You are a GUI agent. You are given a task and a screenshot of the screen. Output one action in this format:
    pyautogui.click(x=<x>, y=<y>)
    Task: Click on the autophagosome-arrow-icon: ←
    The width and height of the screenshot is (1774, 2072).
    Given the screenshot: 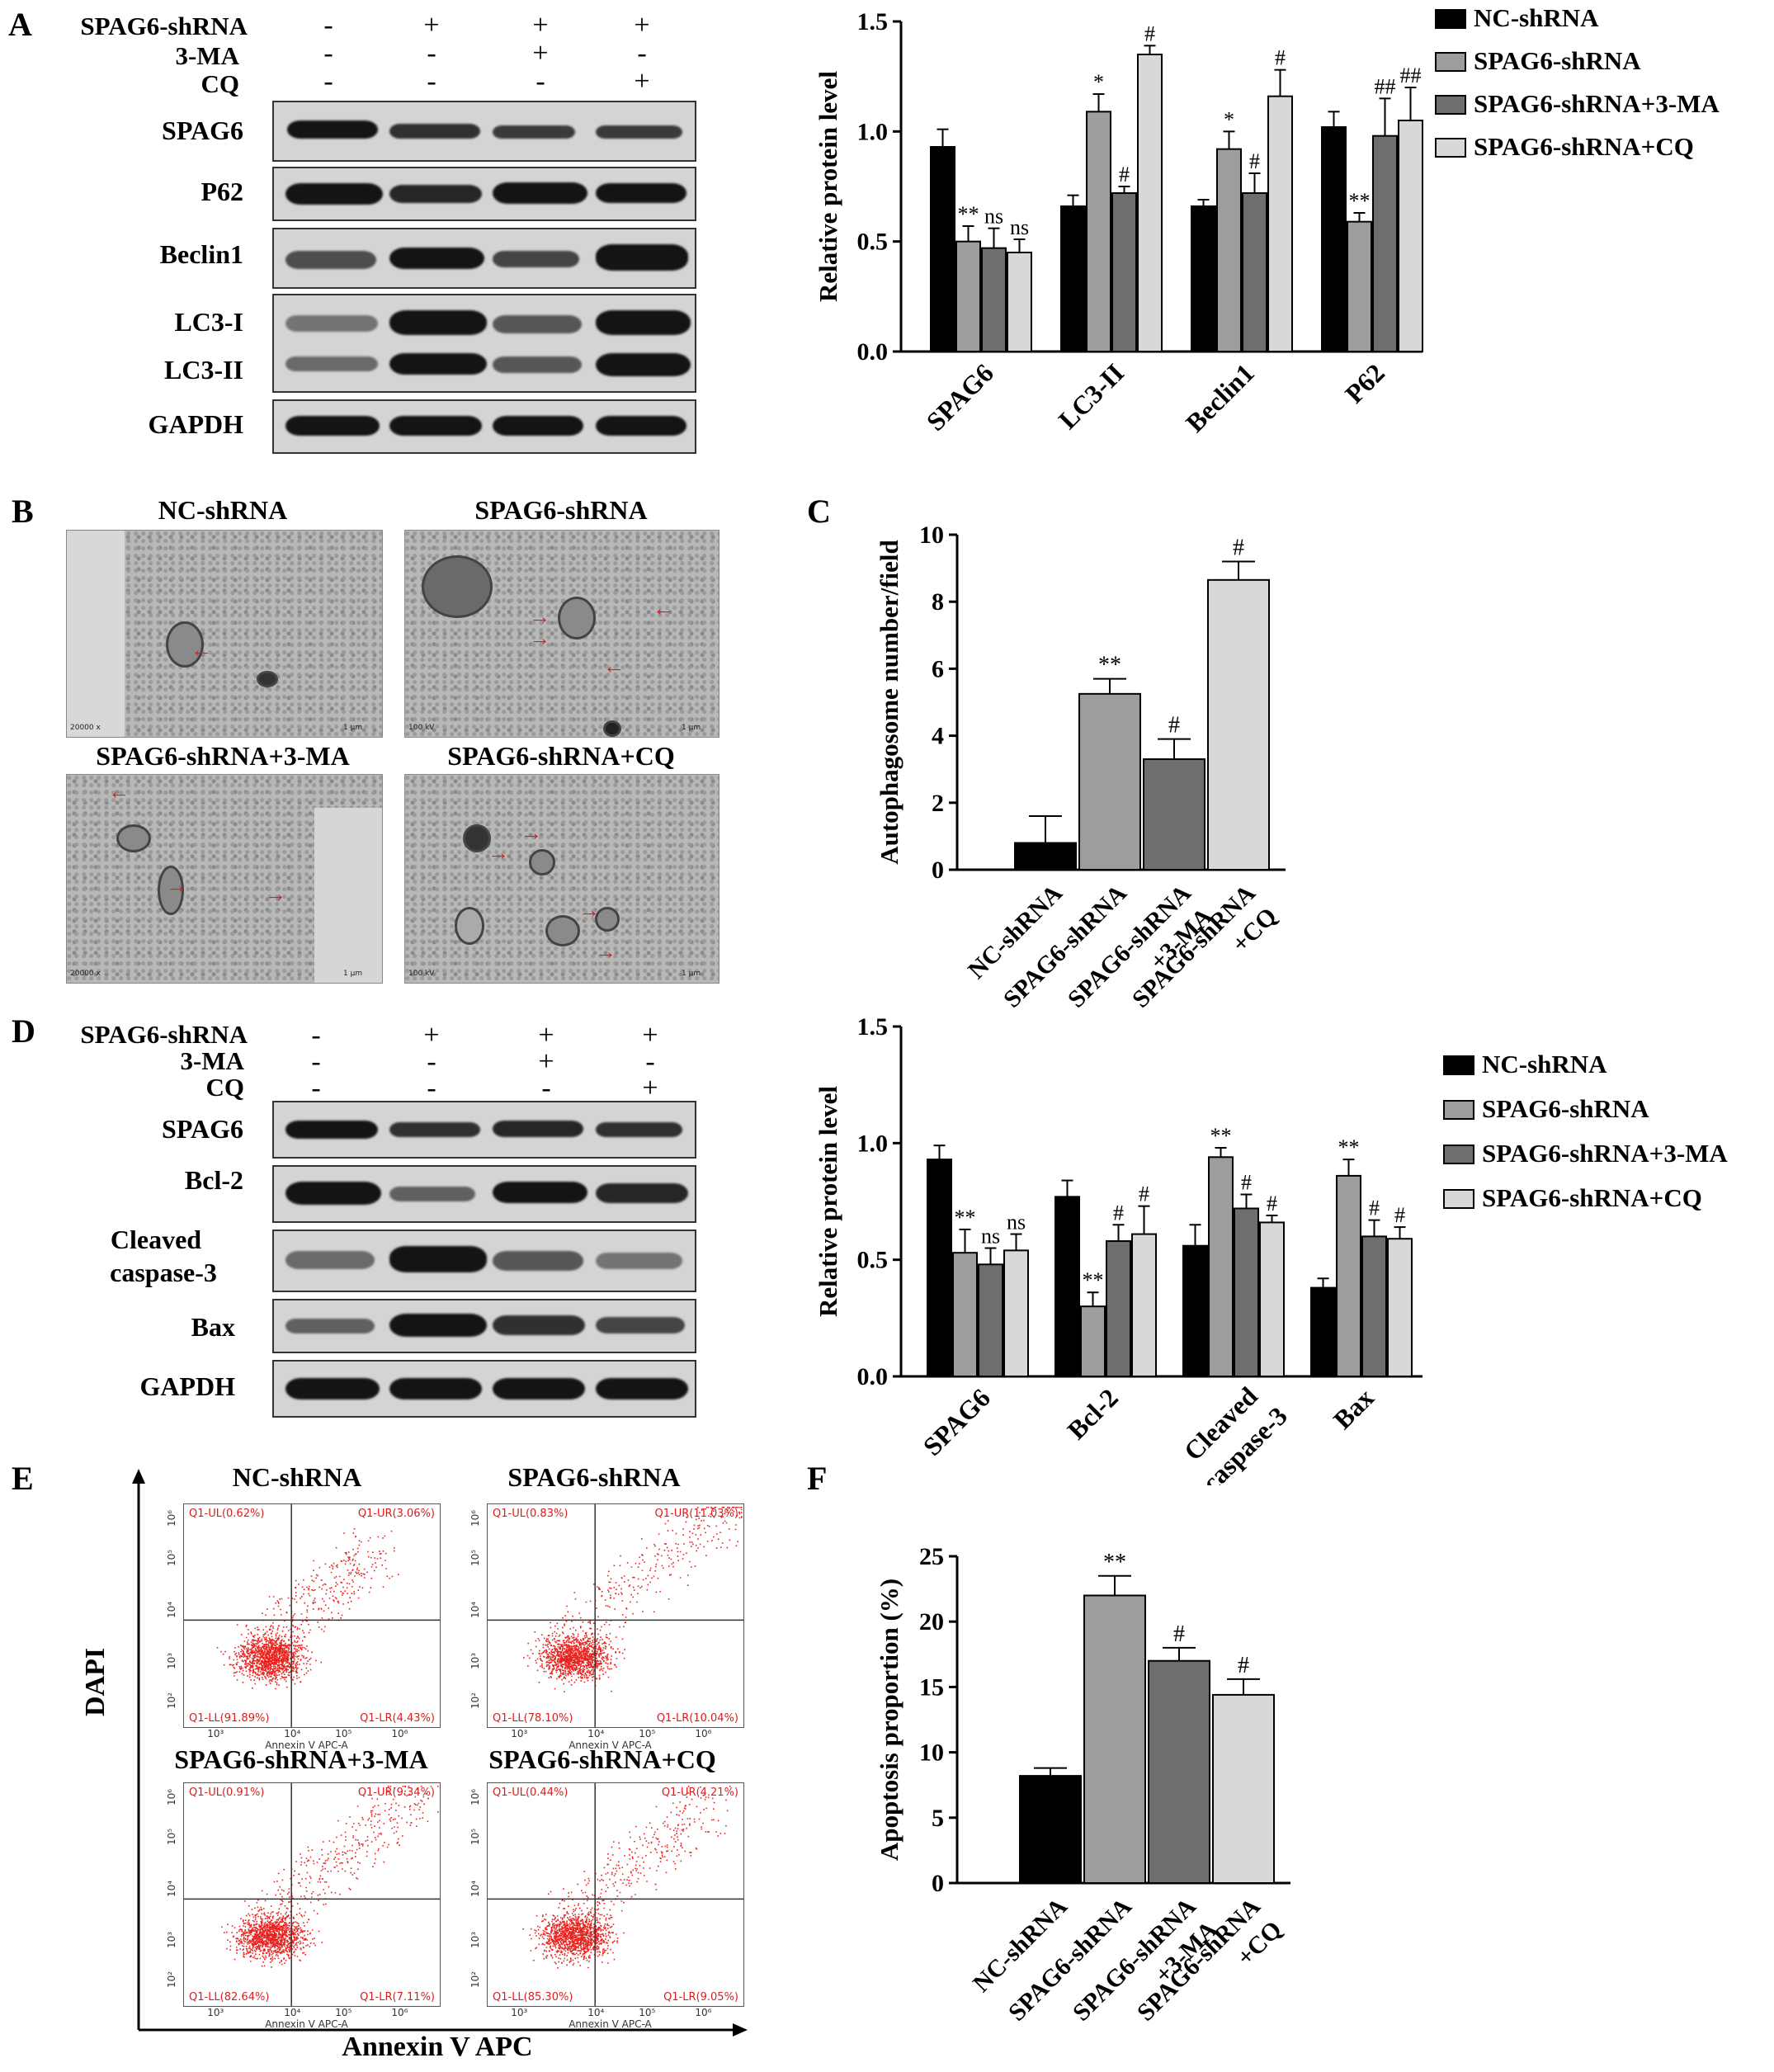 What is the action you would take?
    pyautogui.click(x=202, y=650)
    